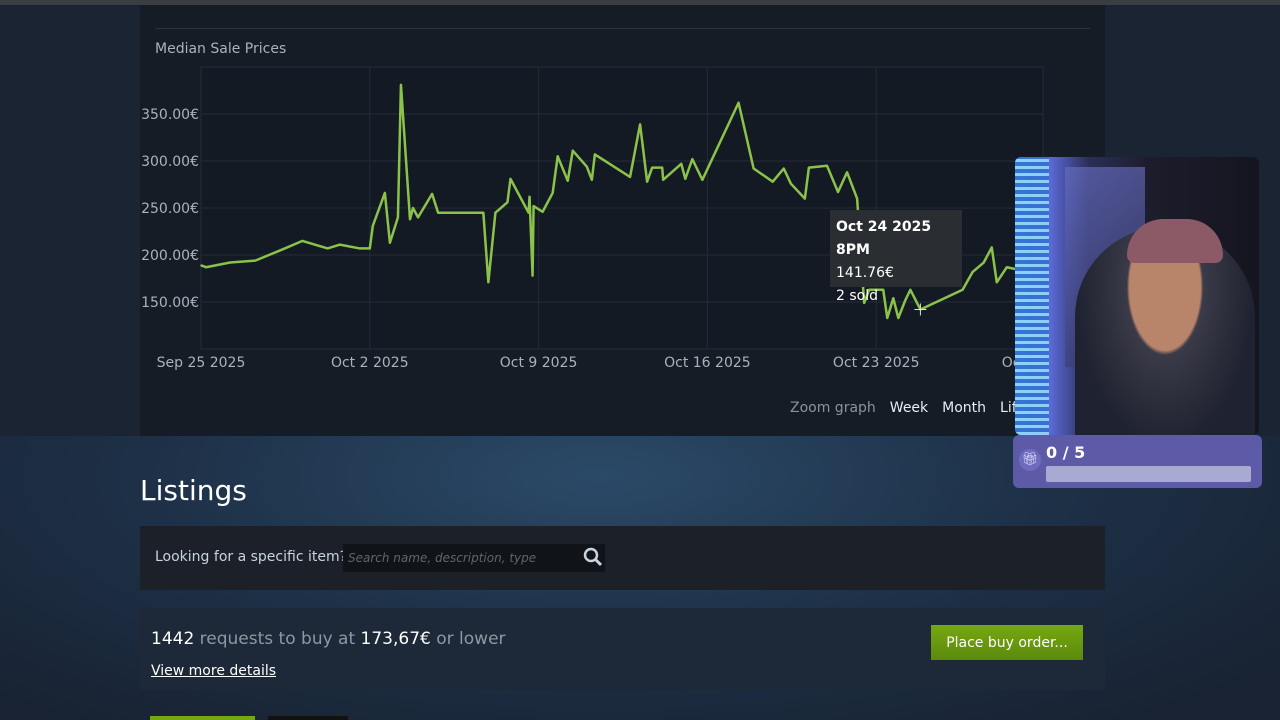  What do you see at coordinates (1032, 296) in the screenshot?
I see `webcam-lights` at bounding box center [1032, 296].